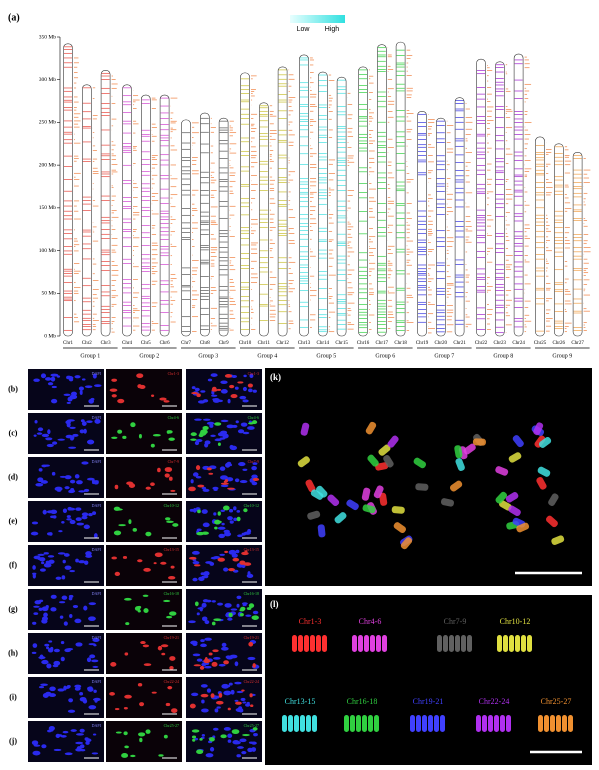 The height and width of the screenshot is (770, 599). I want to click on karyotype-label: Chr16-18, so click(362, 701).